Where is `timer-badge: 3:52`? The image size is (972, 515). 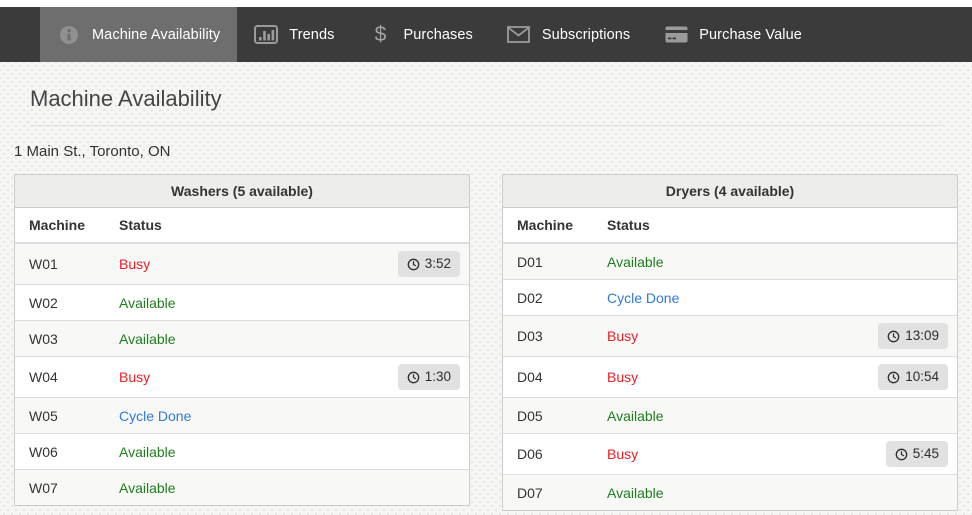 timer-badge: 3:52 is located at coordinates (428, 264).